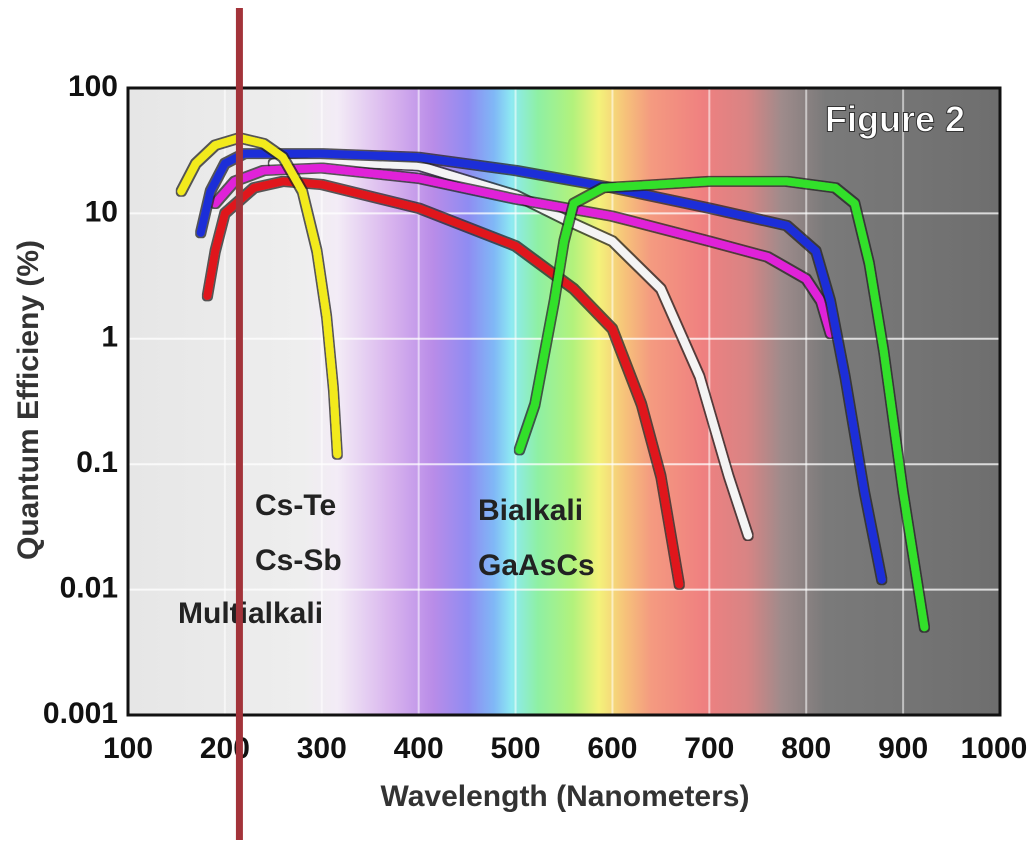 The width and height of the screenshot is (1030, 842). I want to click on legend-label: GaAsCs, so click(536, 565).